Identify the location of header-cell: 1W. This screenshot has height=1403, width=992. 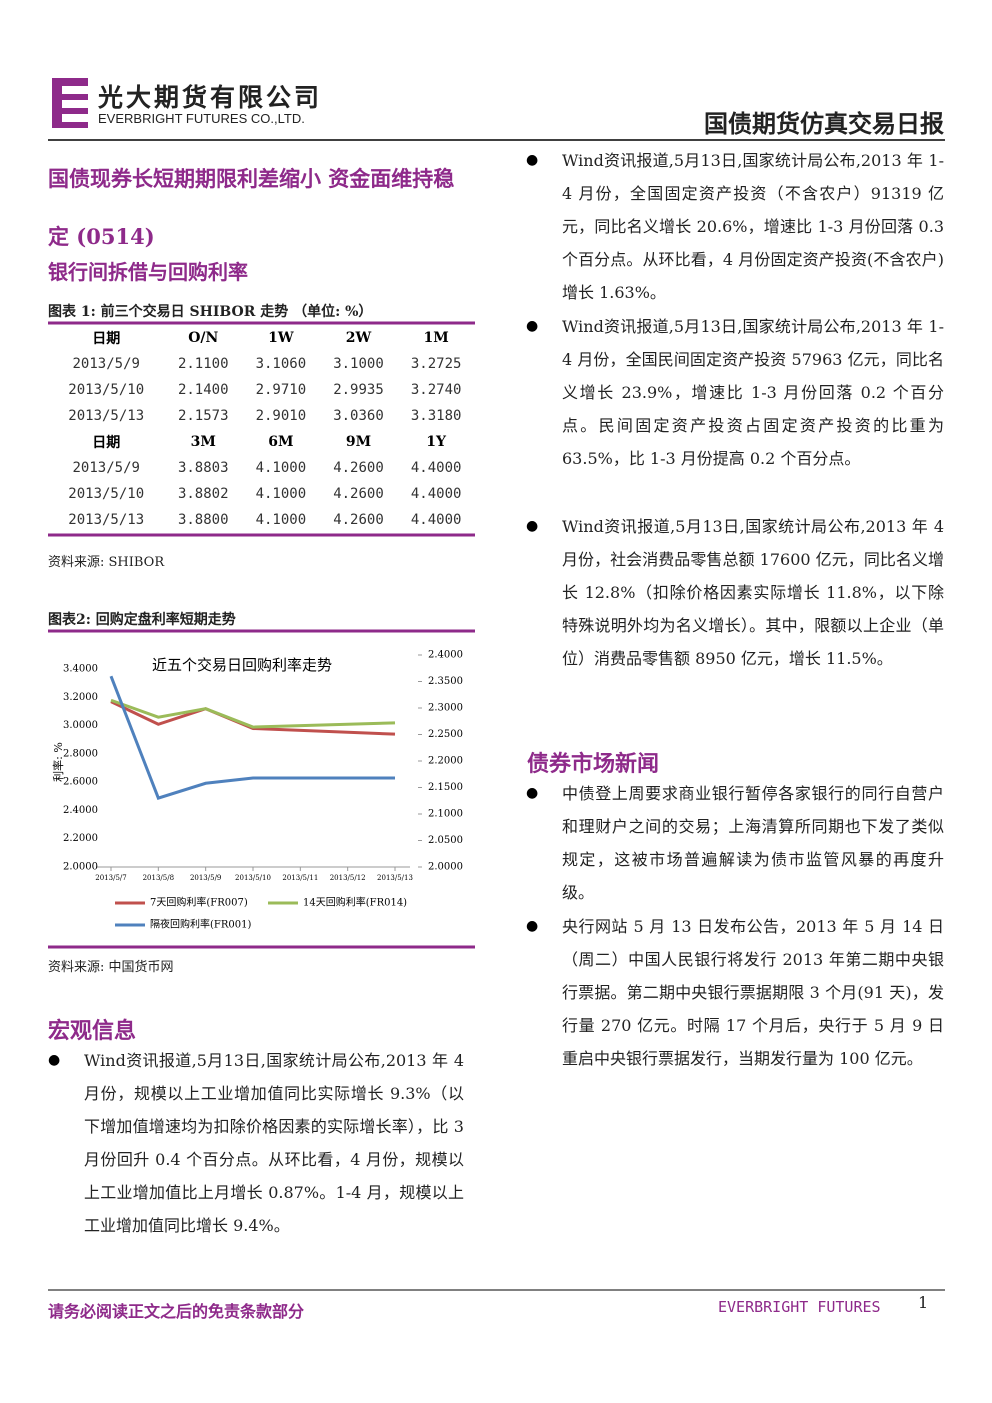
(281, 338).